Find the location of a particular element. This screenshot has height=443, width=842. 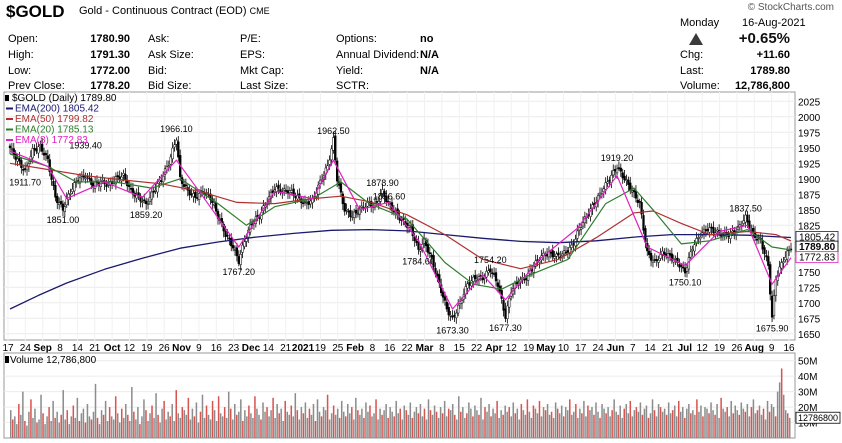

annual-dividend-value: N/A is located at coordinates (429, 55).